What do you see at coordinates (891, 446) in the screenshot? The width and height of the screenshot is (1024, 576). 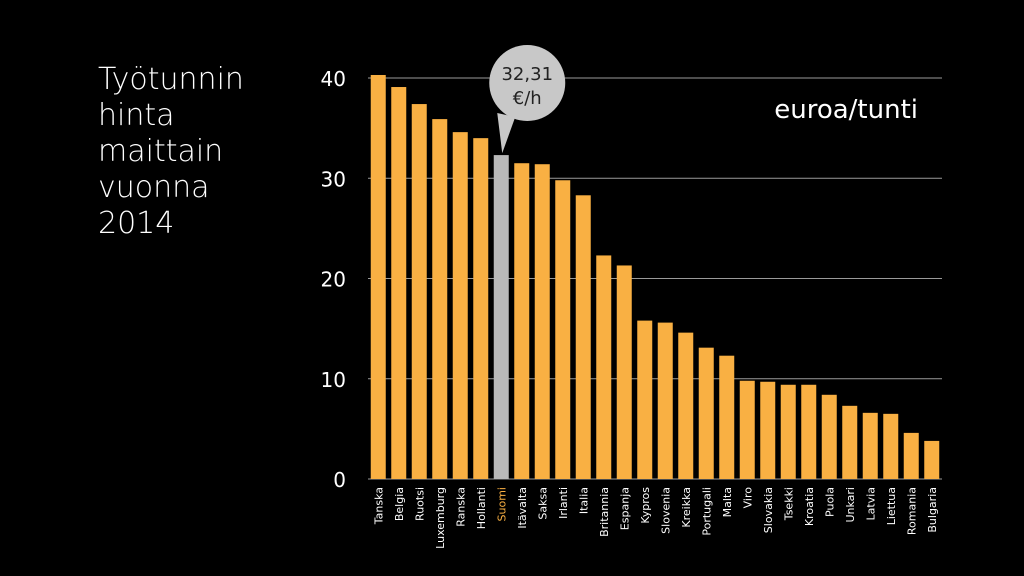 I see `bar-liettua` at bounding box center [891, 446].